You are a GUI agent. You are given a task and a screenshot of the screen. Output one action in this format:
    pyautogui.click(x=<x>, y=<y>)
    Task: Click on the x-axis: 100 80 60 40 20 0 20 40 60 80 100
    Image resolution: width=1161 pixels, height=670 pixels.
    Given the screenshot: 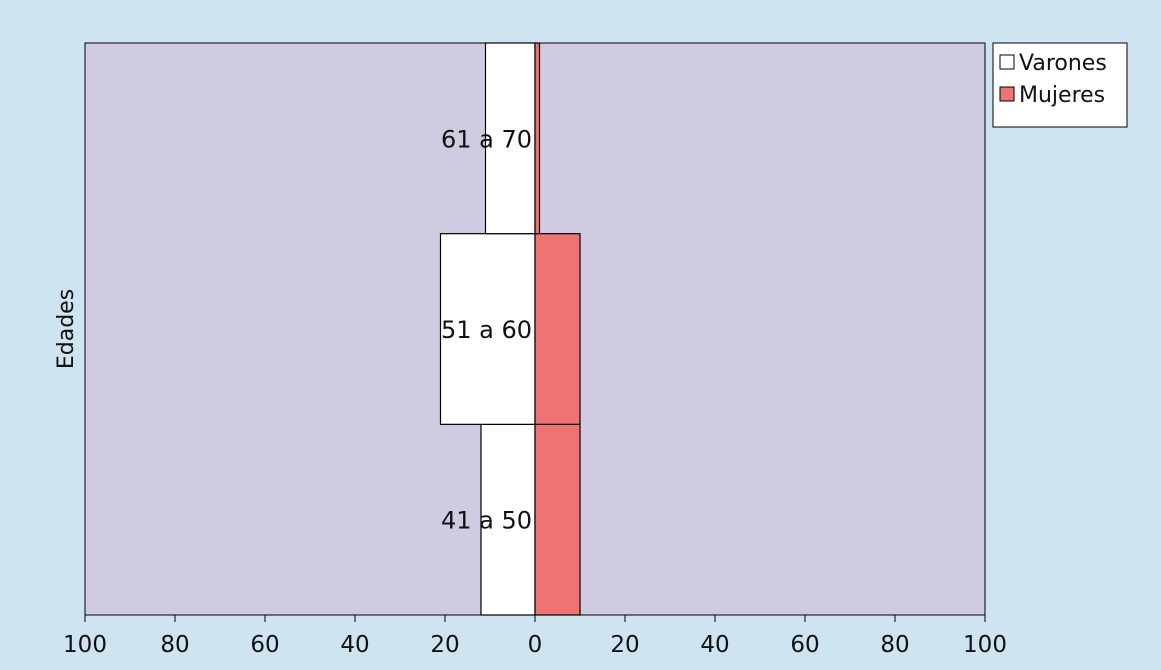 What is the action you would take?
    pyautogui.click(x=535, y=636)
    